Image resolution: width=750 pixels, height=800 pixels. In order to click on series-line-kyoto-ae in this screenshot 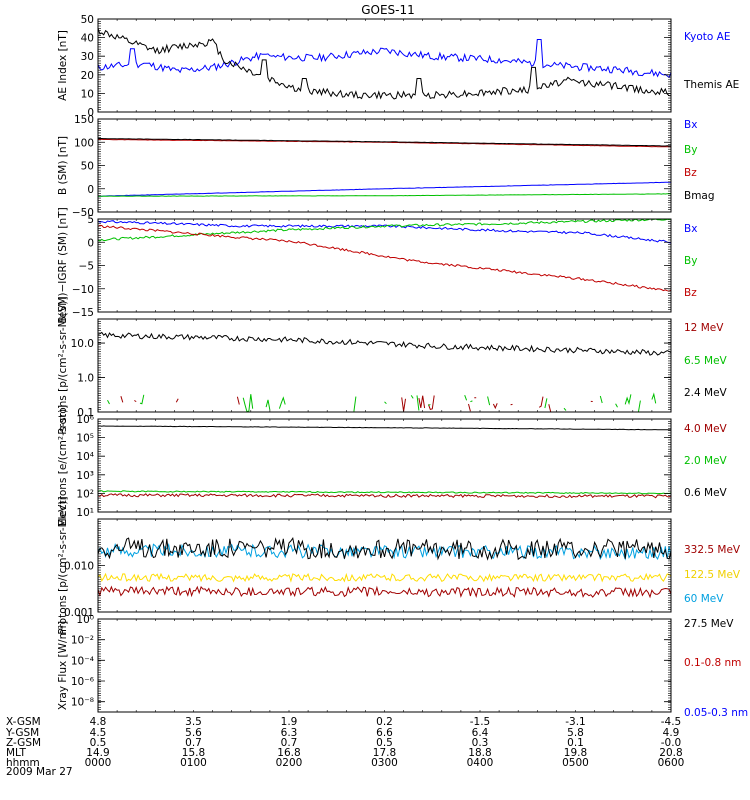, I will do `click(384, 59)`.